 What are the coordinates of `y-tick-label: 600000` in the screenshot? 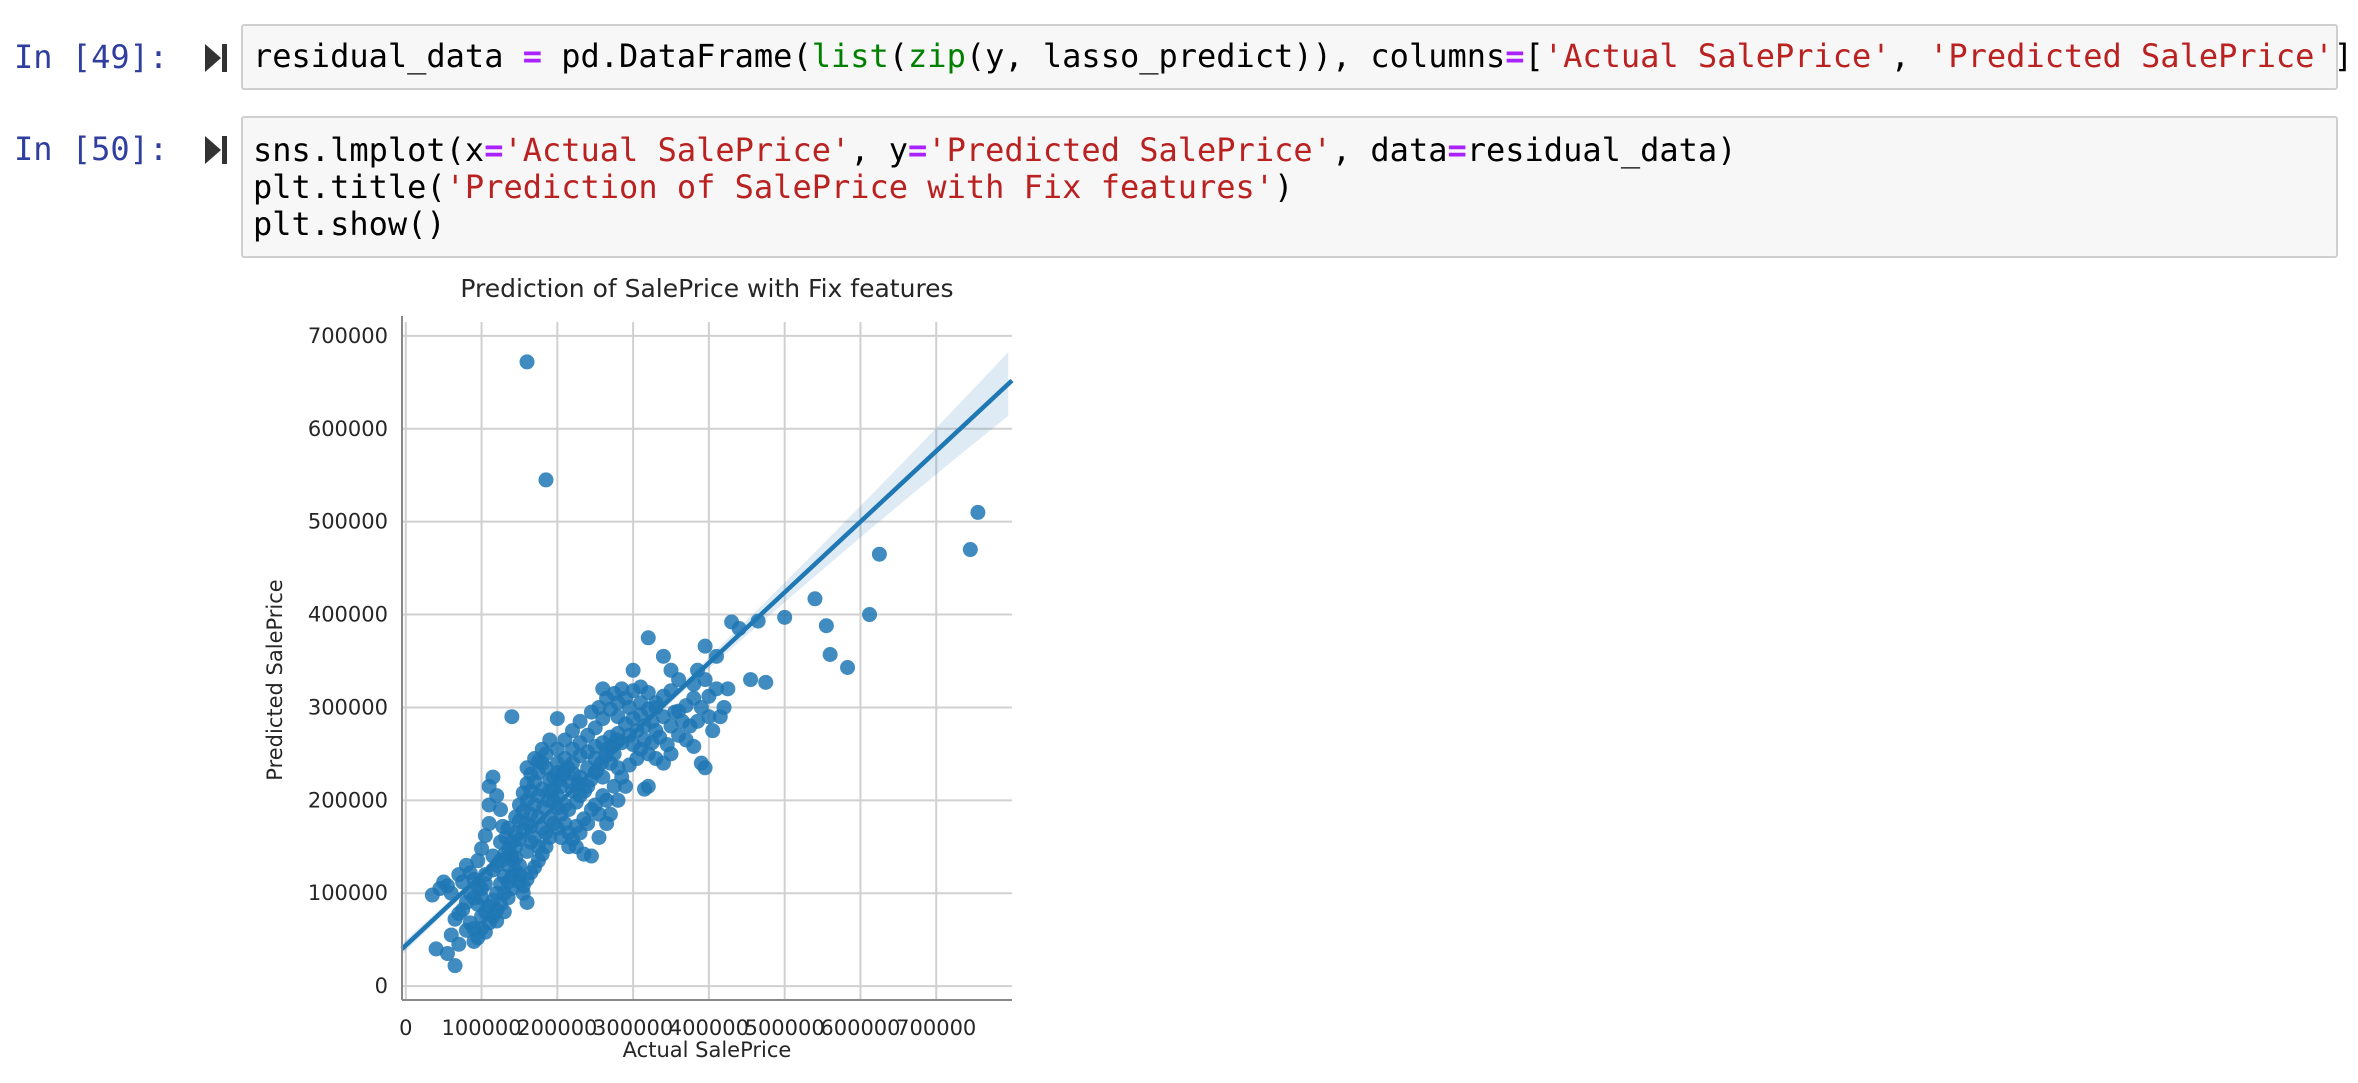 It's located at (348, 429).